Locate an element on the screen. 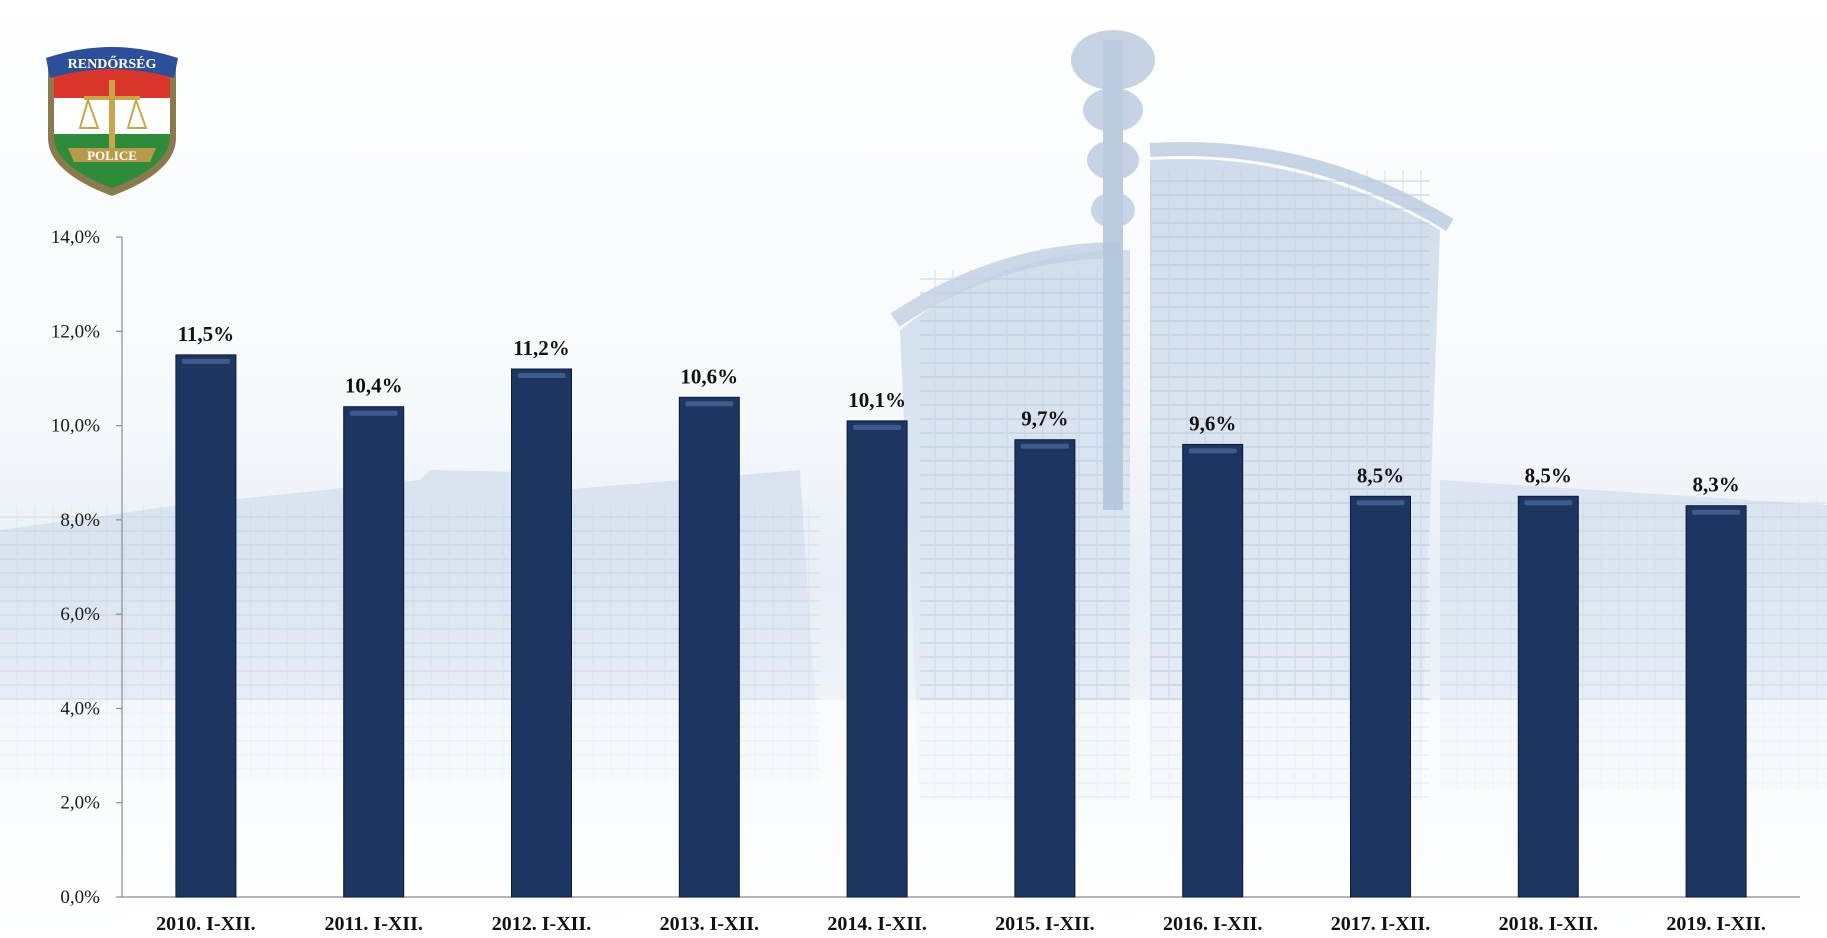 Image resolution: width=1827 pixels, height=938 pixels. x-category-label: 2010. I-XII. is located at coordinates (205, 924).